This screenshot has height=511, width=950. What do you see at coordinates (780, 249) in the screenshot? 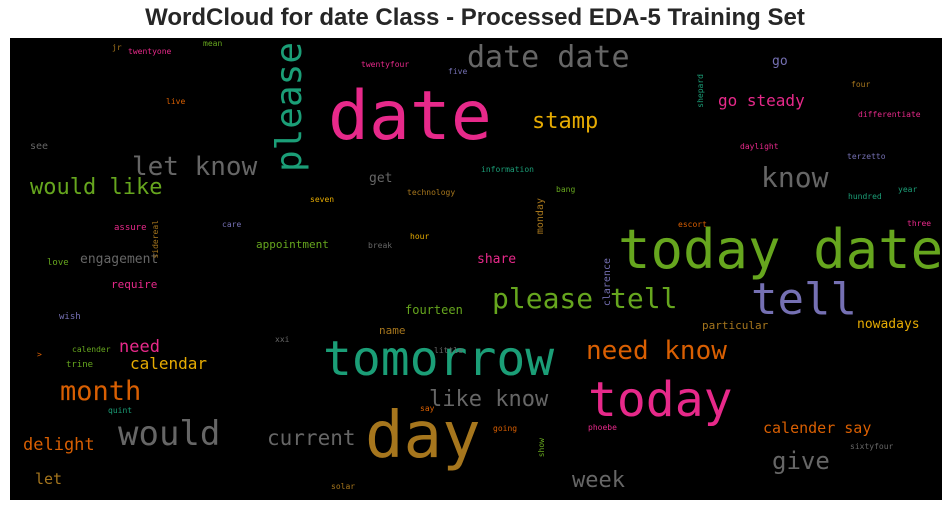
I see `word-today-date: today date` at bounding box center [780, 249].